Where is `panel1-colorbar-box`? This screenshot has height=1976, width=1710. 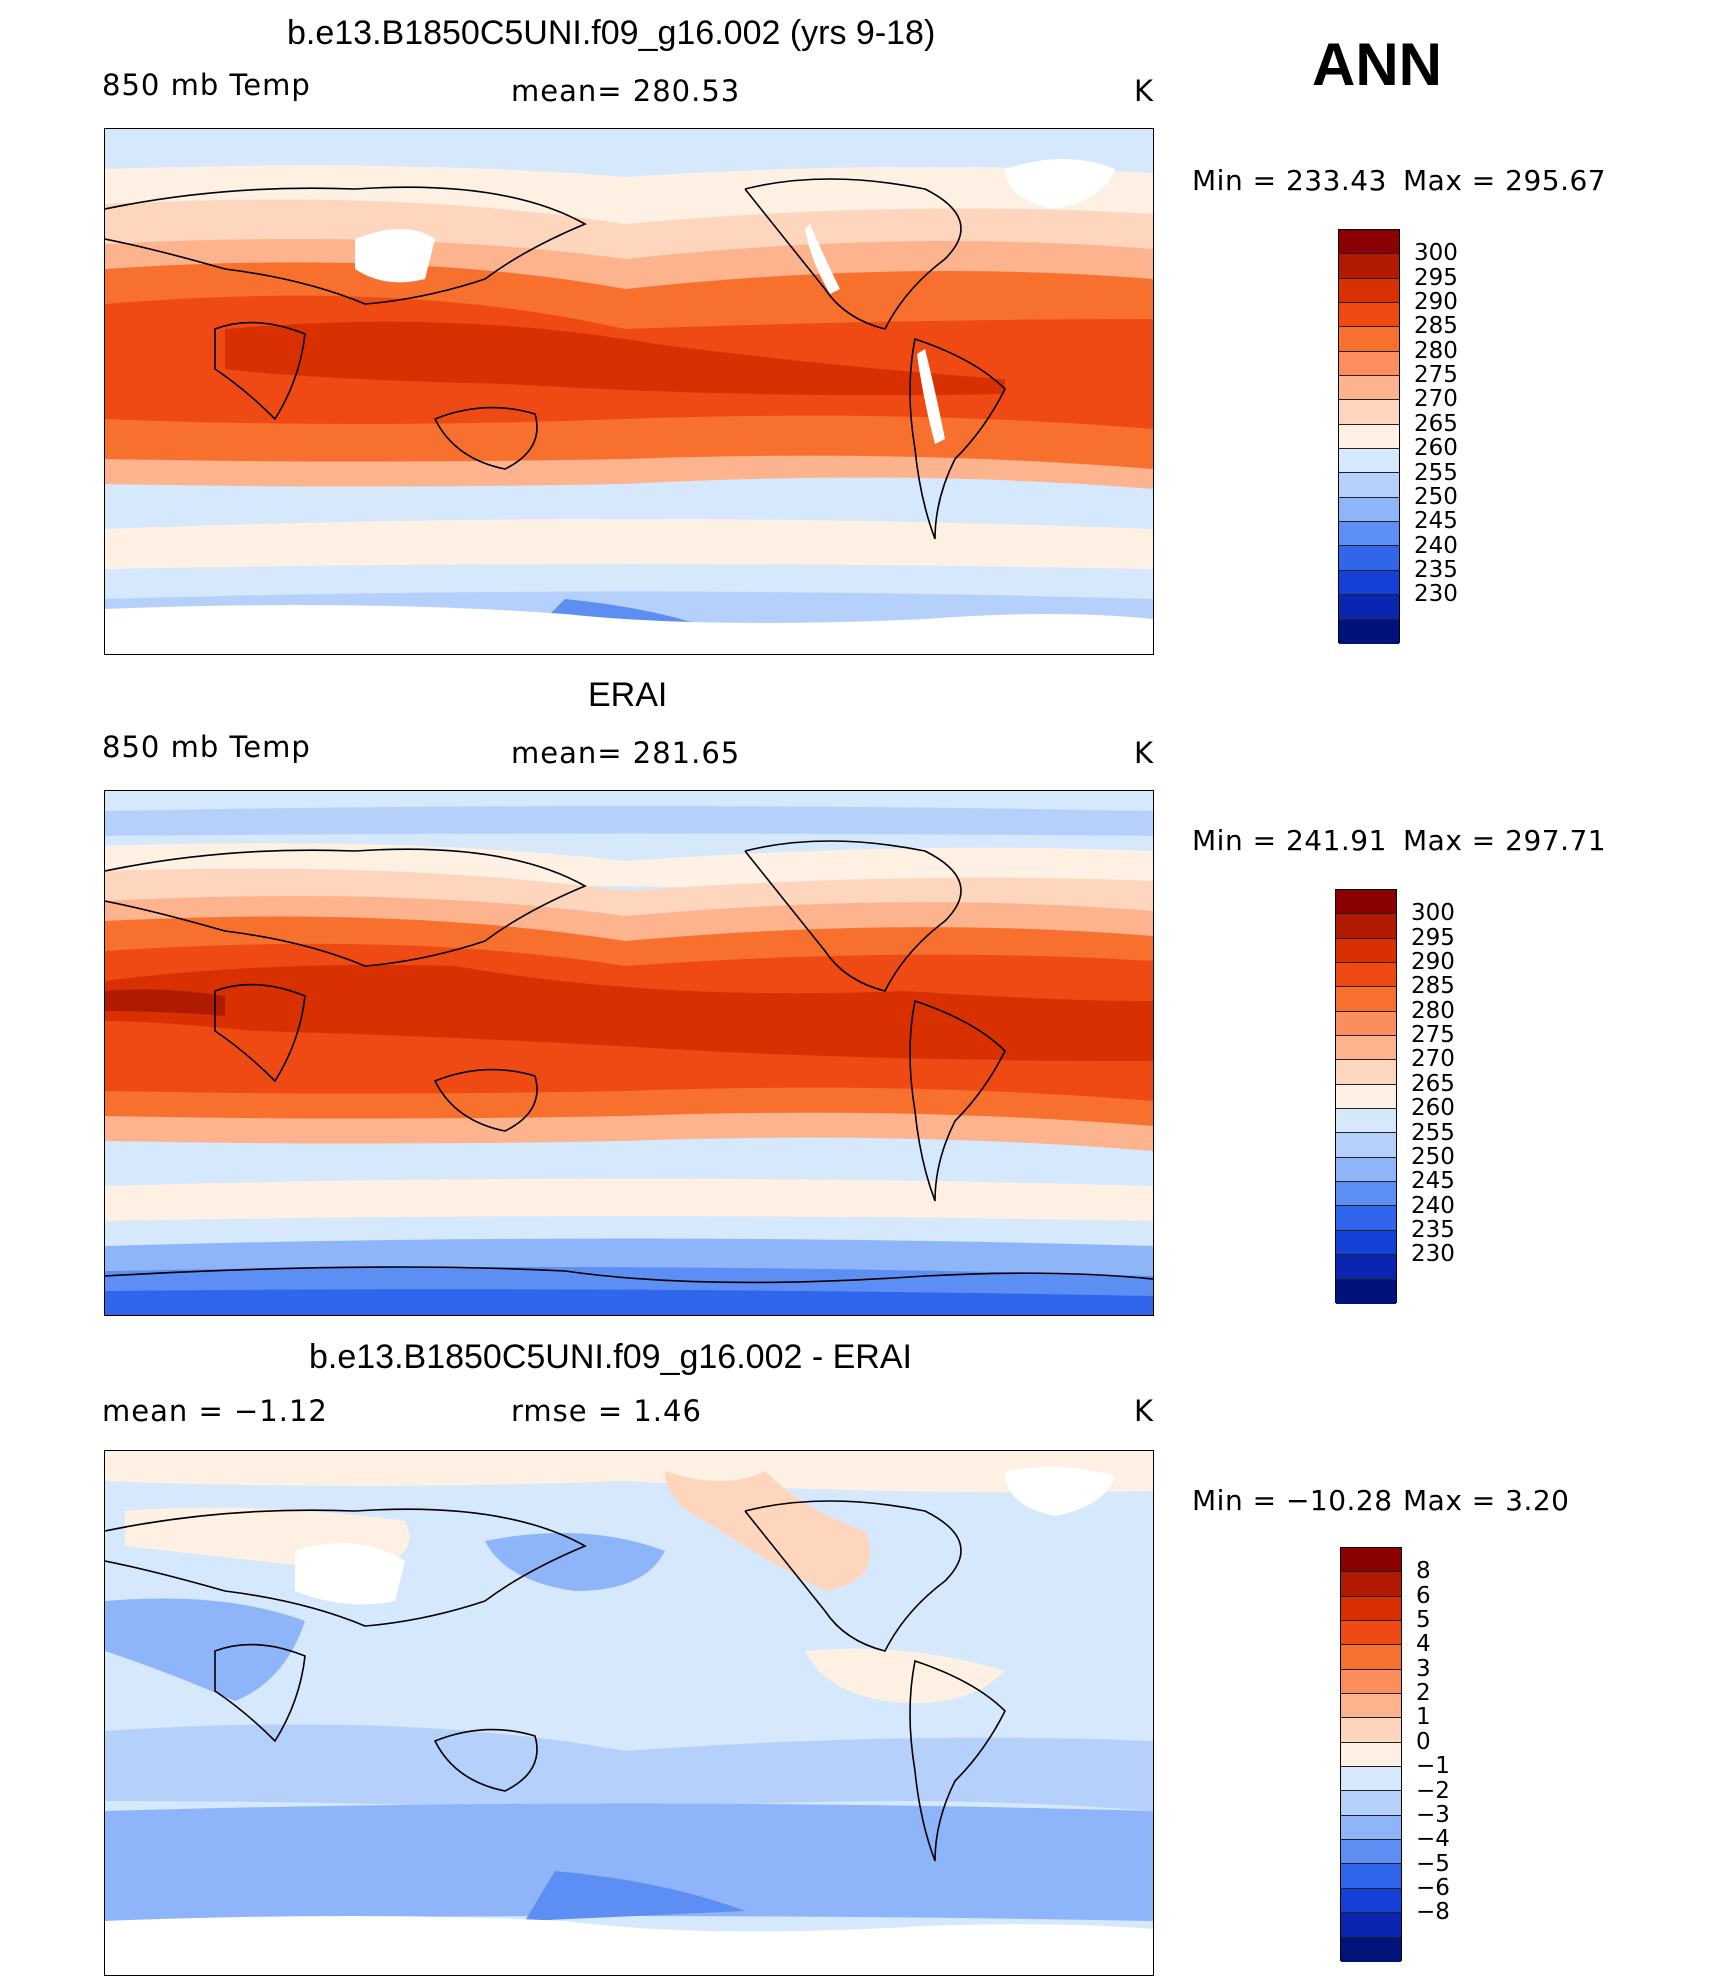
panel1-colorbar-box is located at coordinates (1369, 436).